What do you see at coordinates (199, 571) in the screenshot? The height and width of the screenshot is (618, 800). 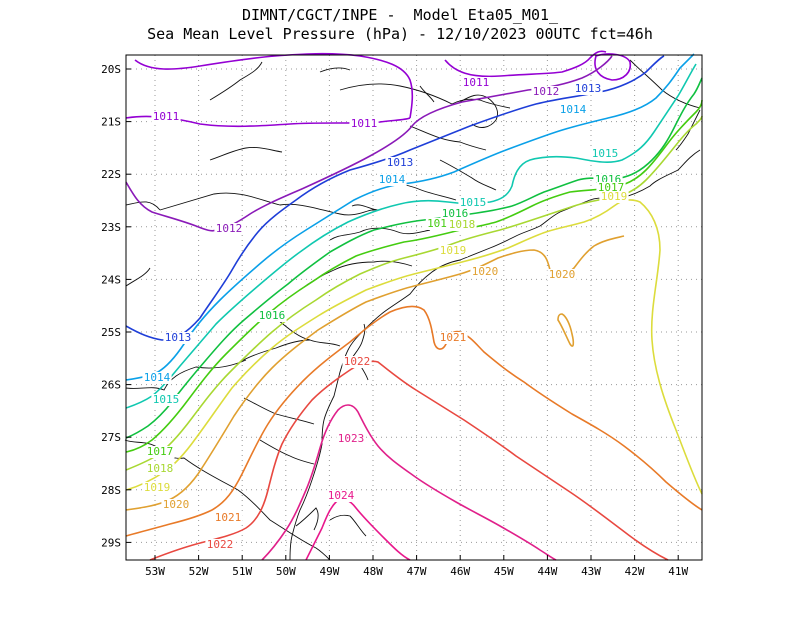 I see `lon-tick-label: 52W` at bounding box center [199, 571].